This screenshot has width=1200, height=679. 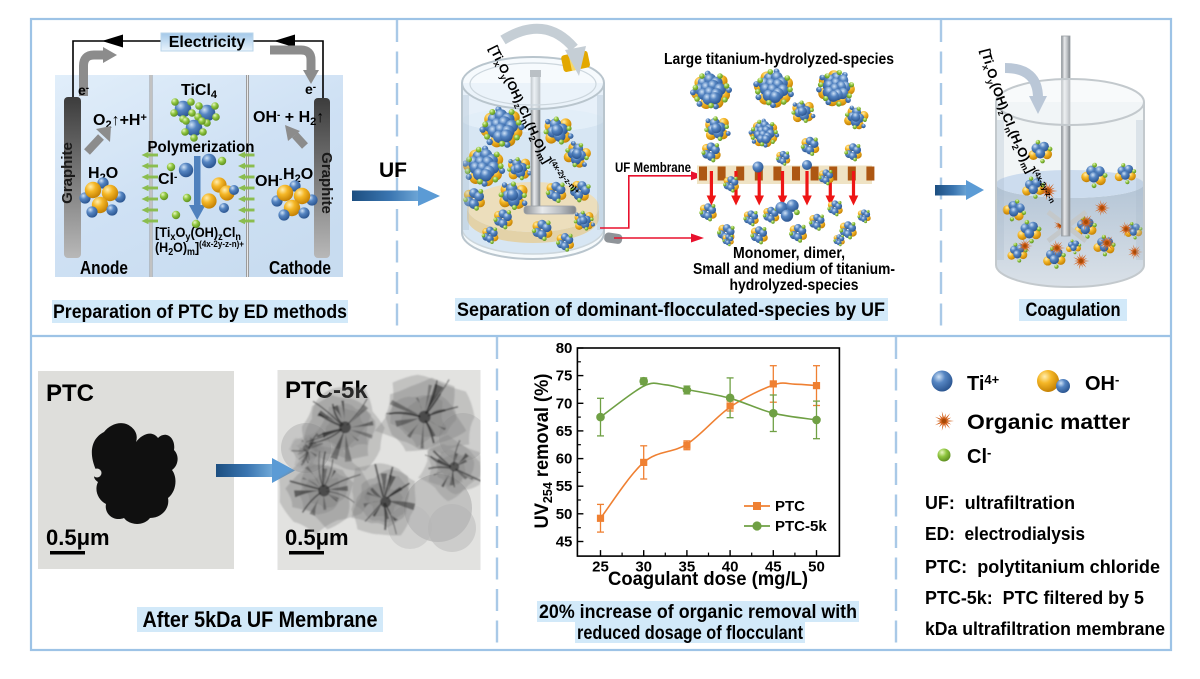 What do you see at coordinates (260, 619) in the screenshot?
I see `svg-text: After 5kDa UF Membrane` at bounding box center [260, 619].